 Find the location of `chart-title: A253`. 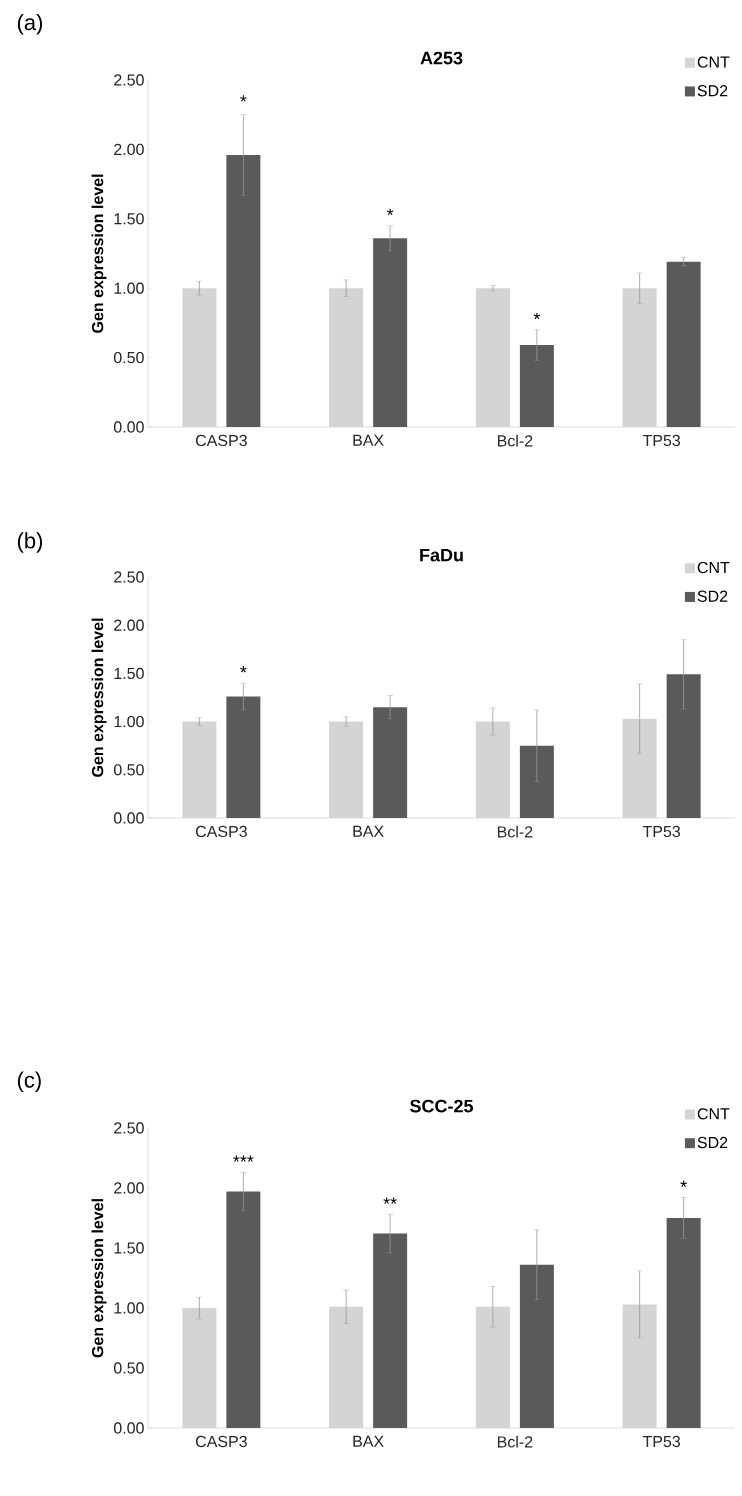

chart-title: A253 is located at coordinates (441, 58).